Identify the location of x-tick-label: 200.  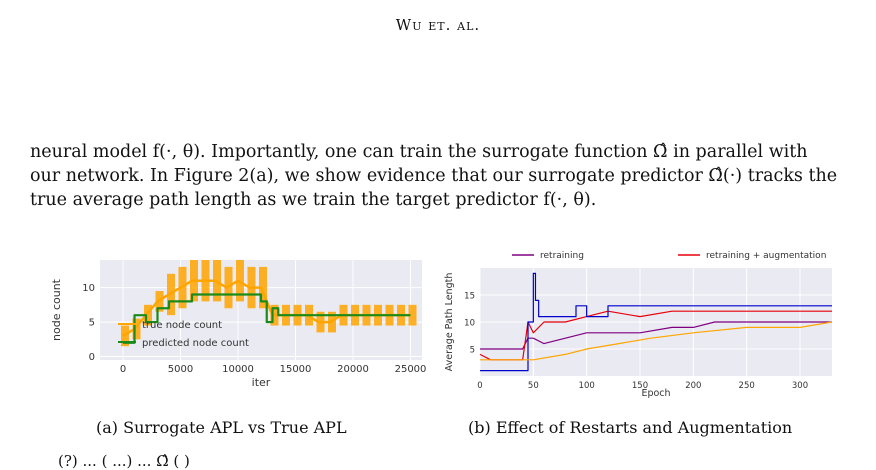
(693, 386).